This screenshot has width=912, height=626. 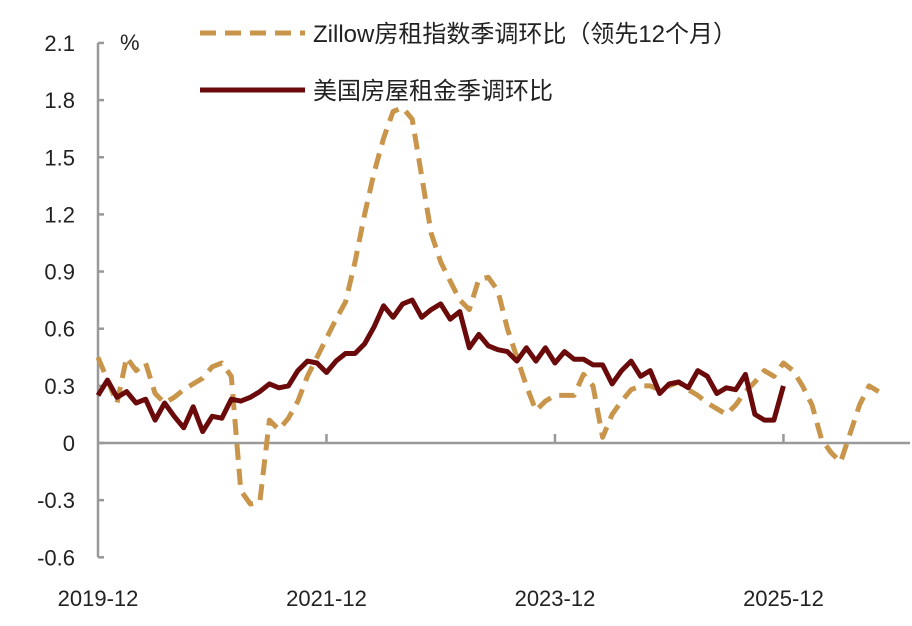 What do you see at coordinates (59, 43) in the screenshot?
I see `y-tick-label: 2.1` at bounding box center [59, 43].